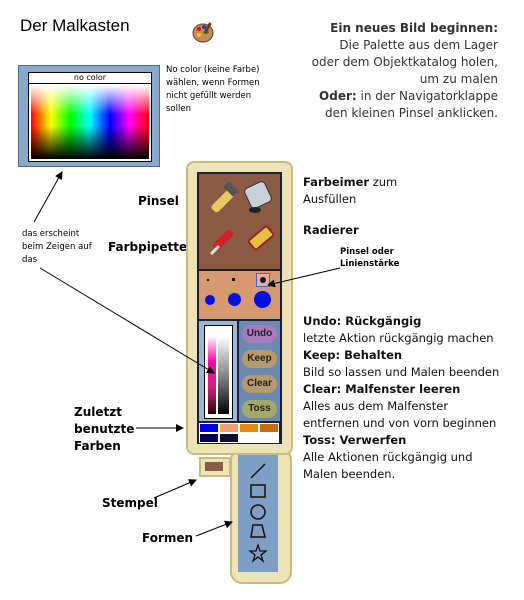  What do you see at coordinates (259, 384) in the screenshot?
I see `clear-button: Clear` at bounding box center [259, 384].